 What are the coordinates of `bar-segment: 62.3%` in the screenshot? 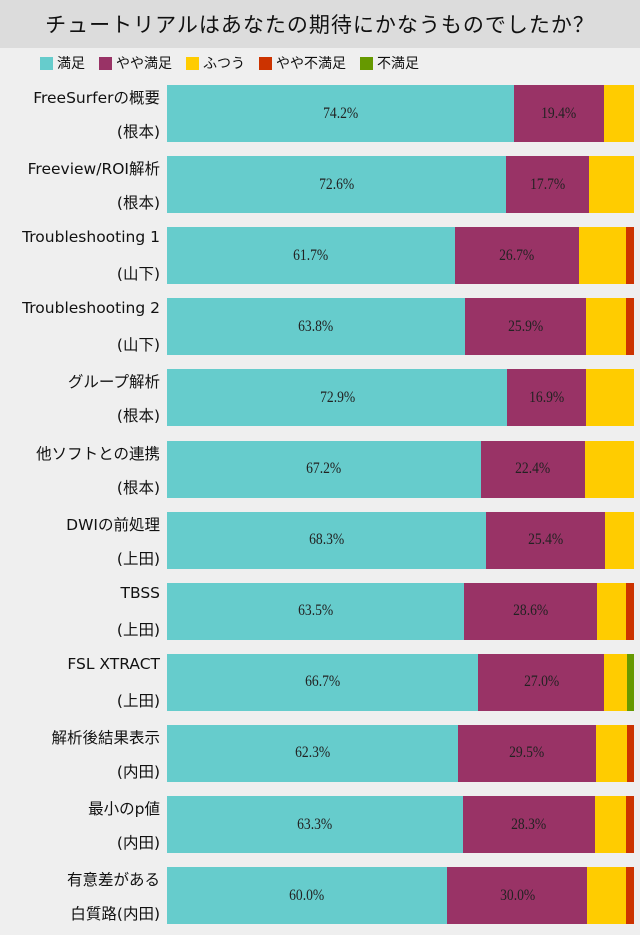 It's located at (312, 753).